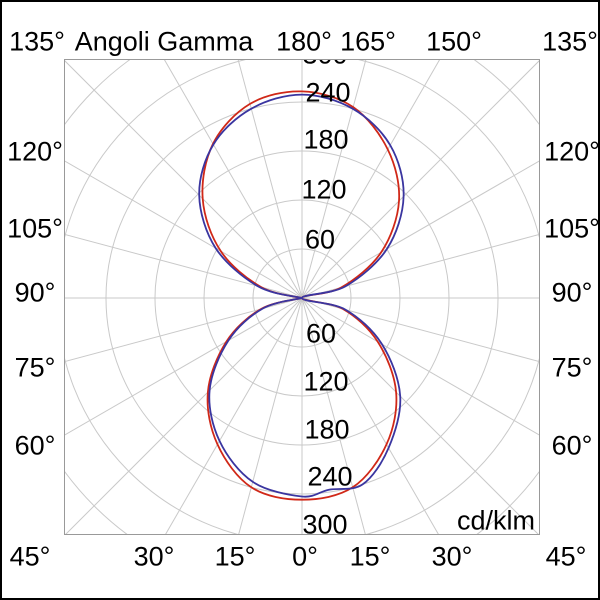 The height and width of the screenshot is (600, 600). What do you see at coordinates (368, 41) in the screenshot?
I see `gamma-angle-label-top: 165°` at bounding box center [368, 41].